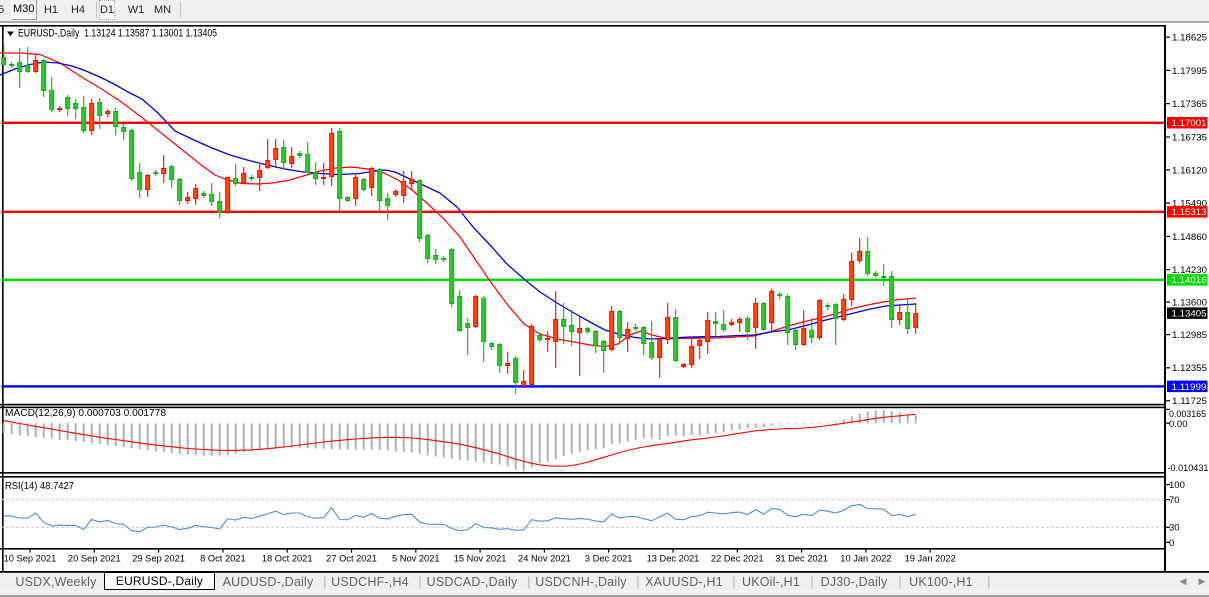 Image resolution: width=1209 pixels, height=597 pixels. I want to click on svg-text: -0.010431, so click(1188, 468).